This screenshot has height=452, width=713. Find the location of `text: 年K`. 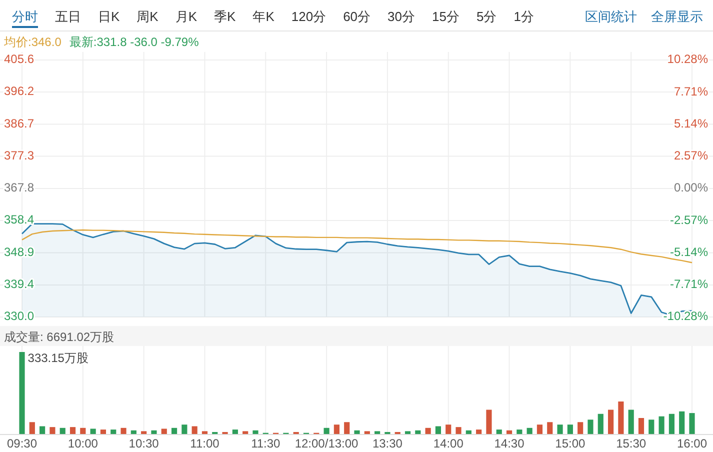

text: 年K is located at coordinates (263, 16).